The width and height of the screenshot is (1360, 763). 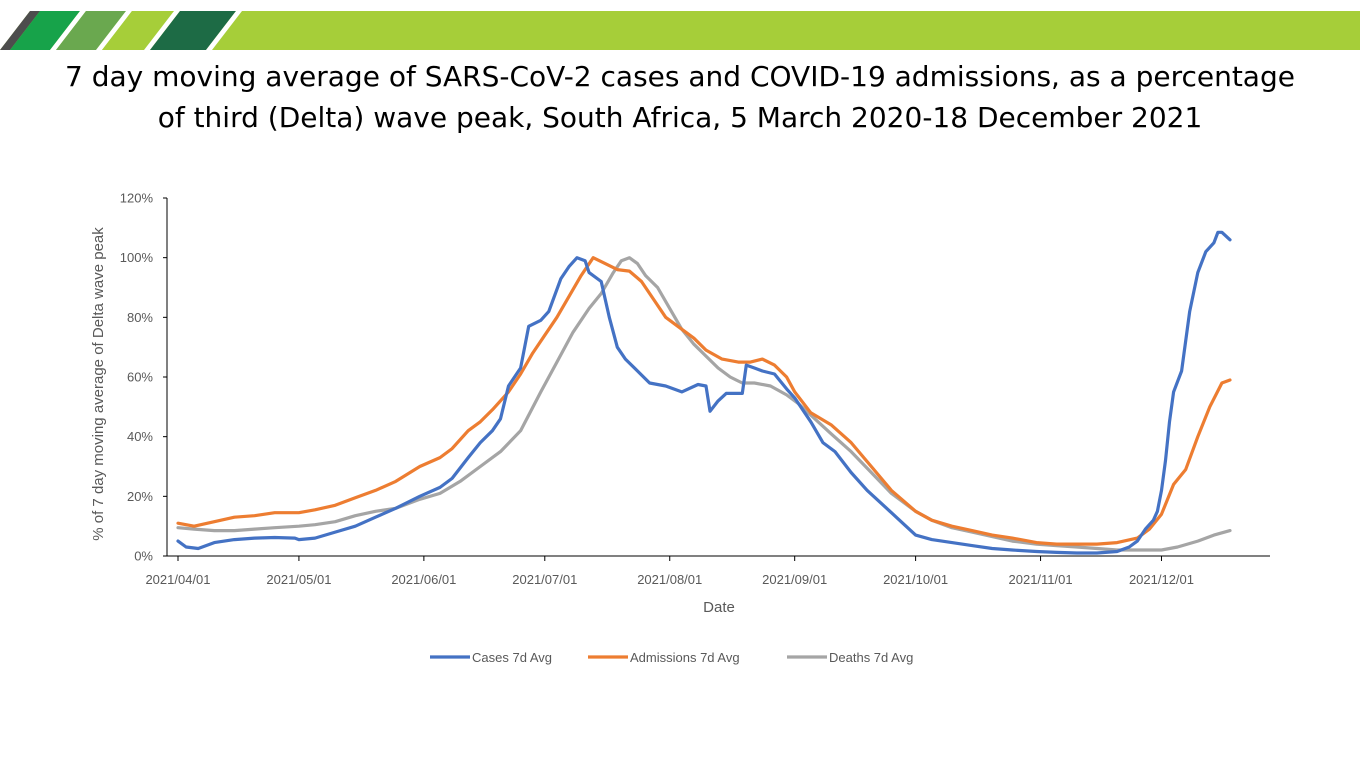 I want to click on x-tick-label: 2021/07/01, so click(x=544, y=579).